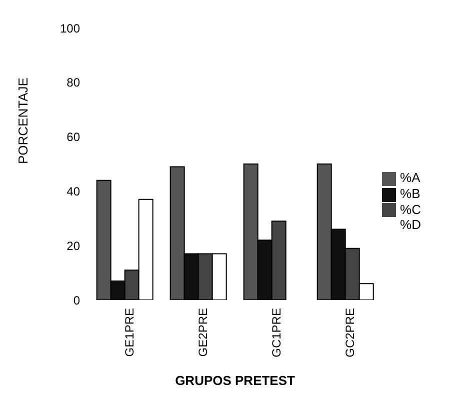  What do you see at coordinates (276, 333) in the screenshot?
I see `x-tick-label: GC1PRE` at bounding box center [276, 333].